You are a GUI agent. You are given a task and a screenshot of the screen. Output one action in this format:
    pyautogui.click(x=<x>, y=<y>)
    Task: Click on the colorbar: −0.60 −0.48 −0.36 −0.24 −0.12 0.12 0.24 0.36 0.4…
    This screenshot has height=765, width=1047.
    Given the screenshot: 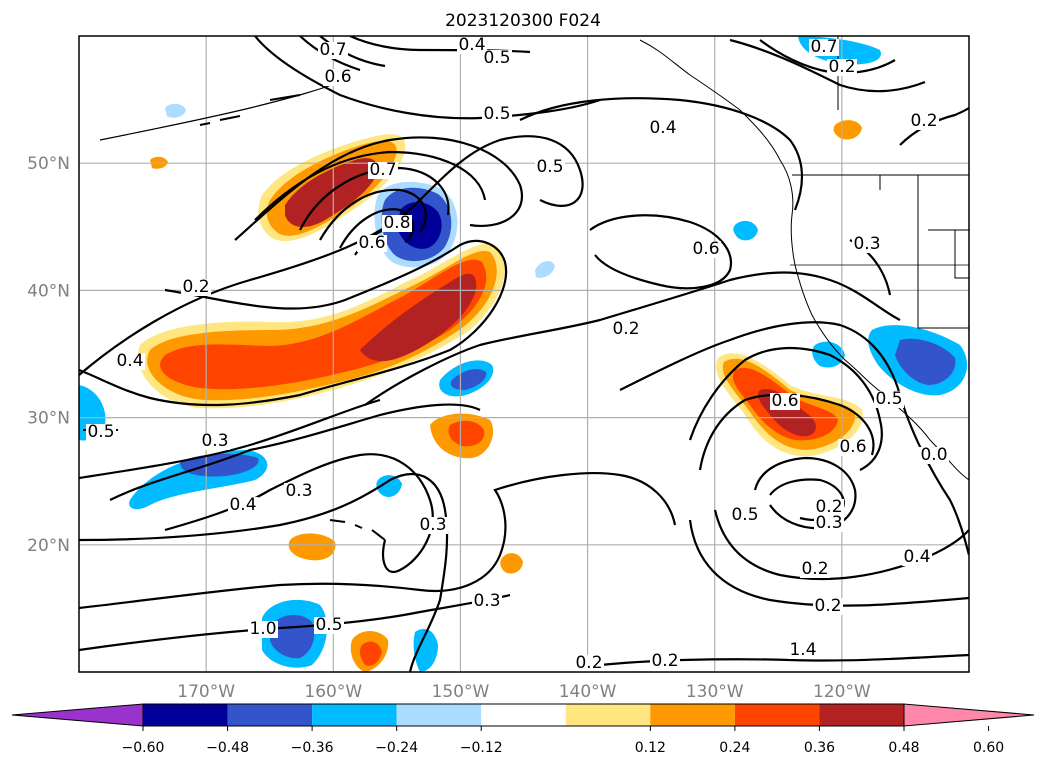 What is the action you would take?
    pyautogui.click(x=523, y=729)
    